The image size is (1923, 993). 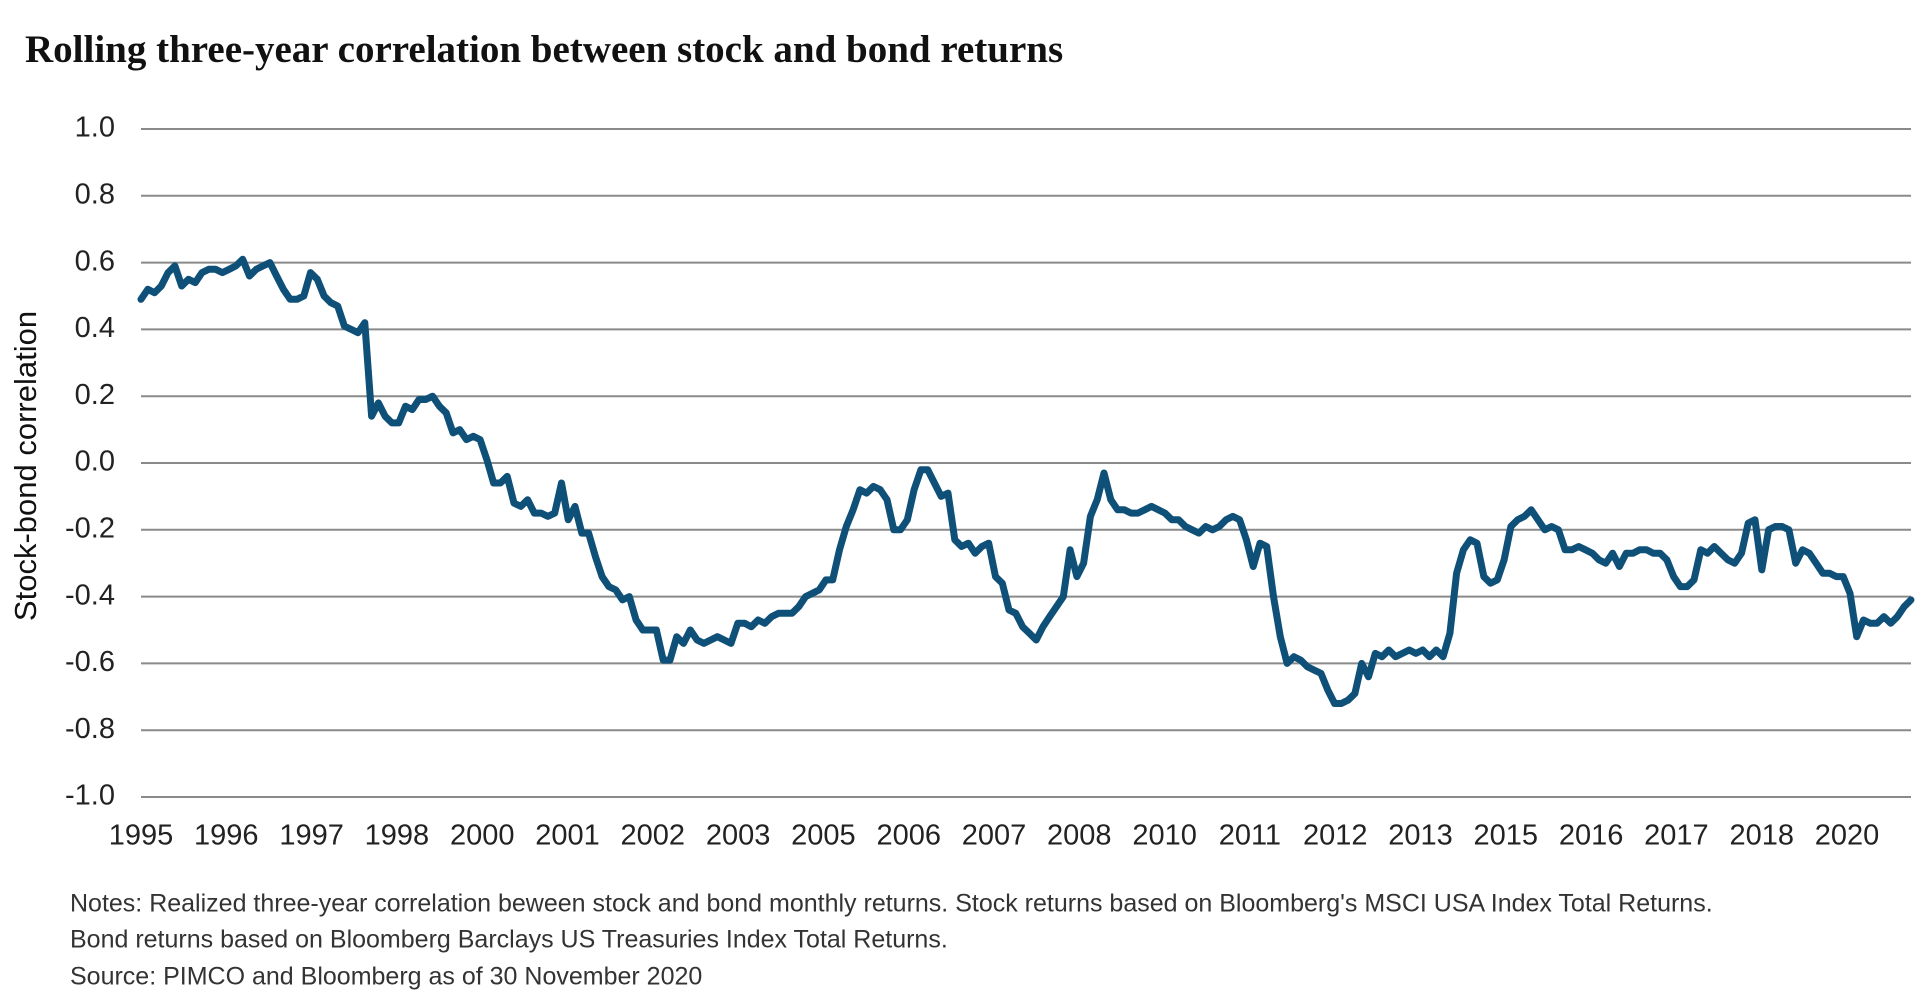 I want to click on y-tick-label: -0.6, so click(x=90, y=662).